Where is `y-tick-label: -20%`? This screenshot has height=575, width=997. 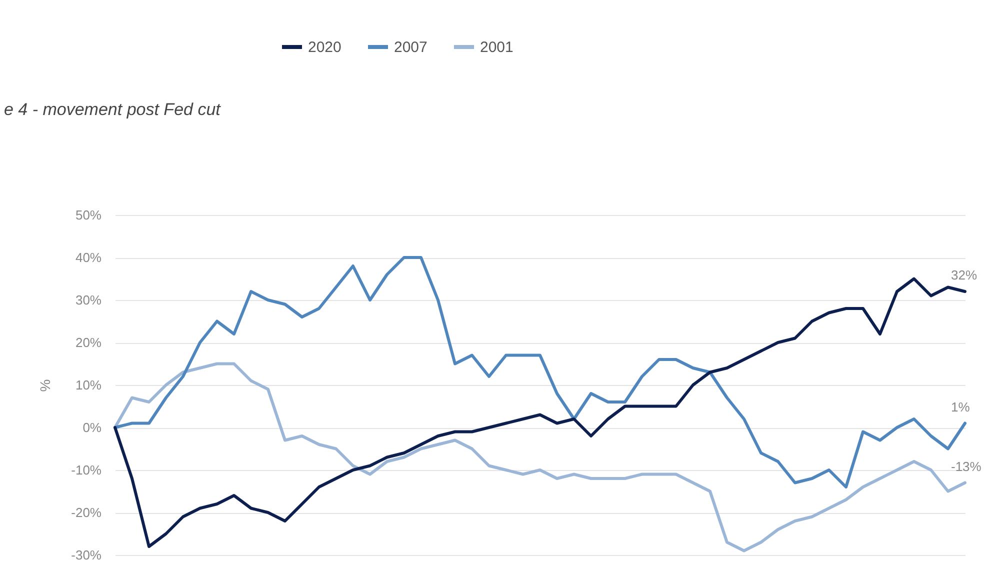 y-tick-label: -20% is located at coordinates (86, 512).